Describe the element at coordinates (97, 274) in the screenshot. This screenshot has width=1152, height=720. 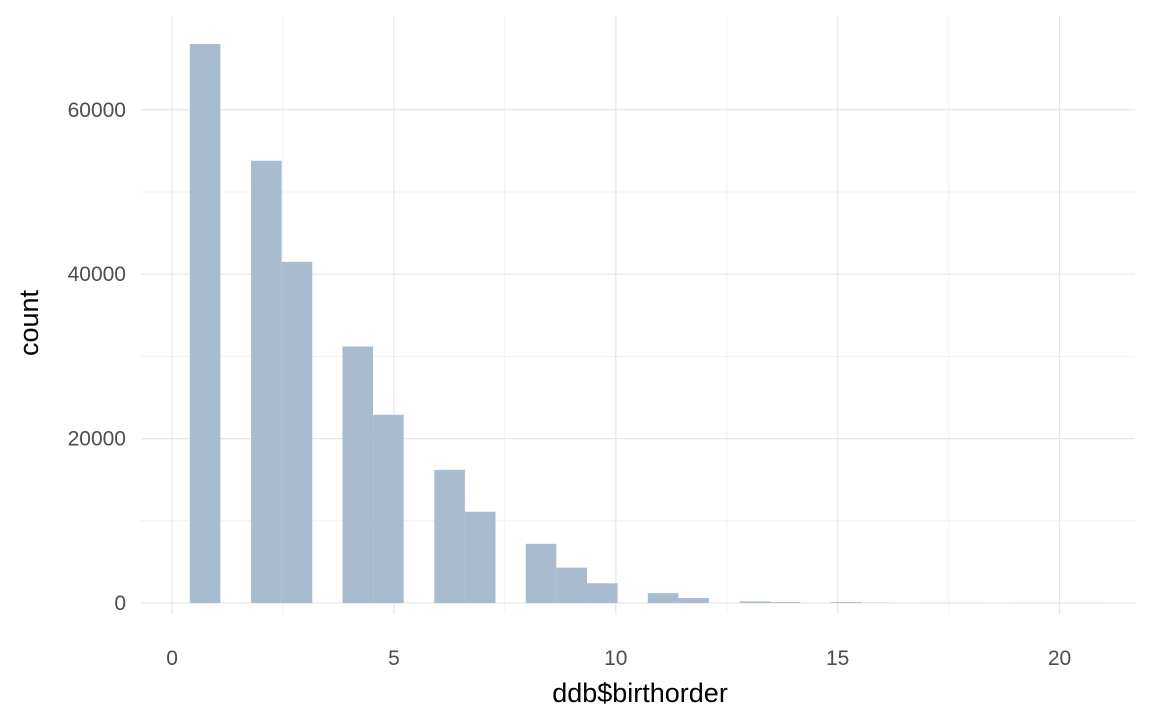
I see `y-tick-label: 40000` at that location.